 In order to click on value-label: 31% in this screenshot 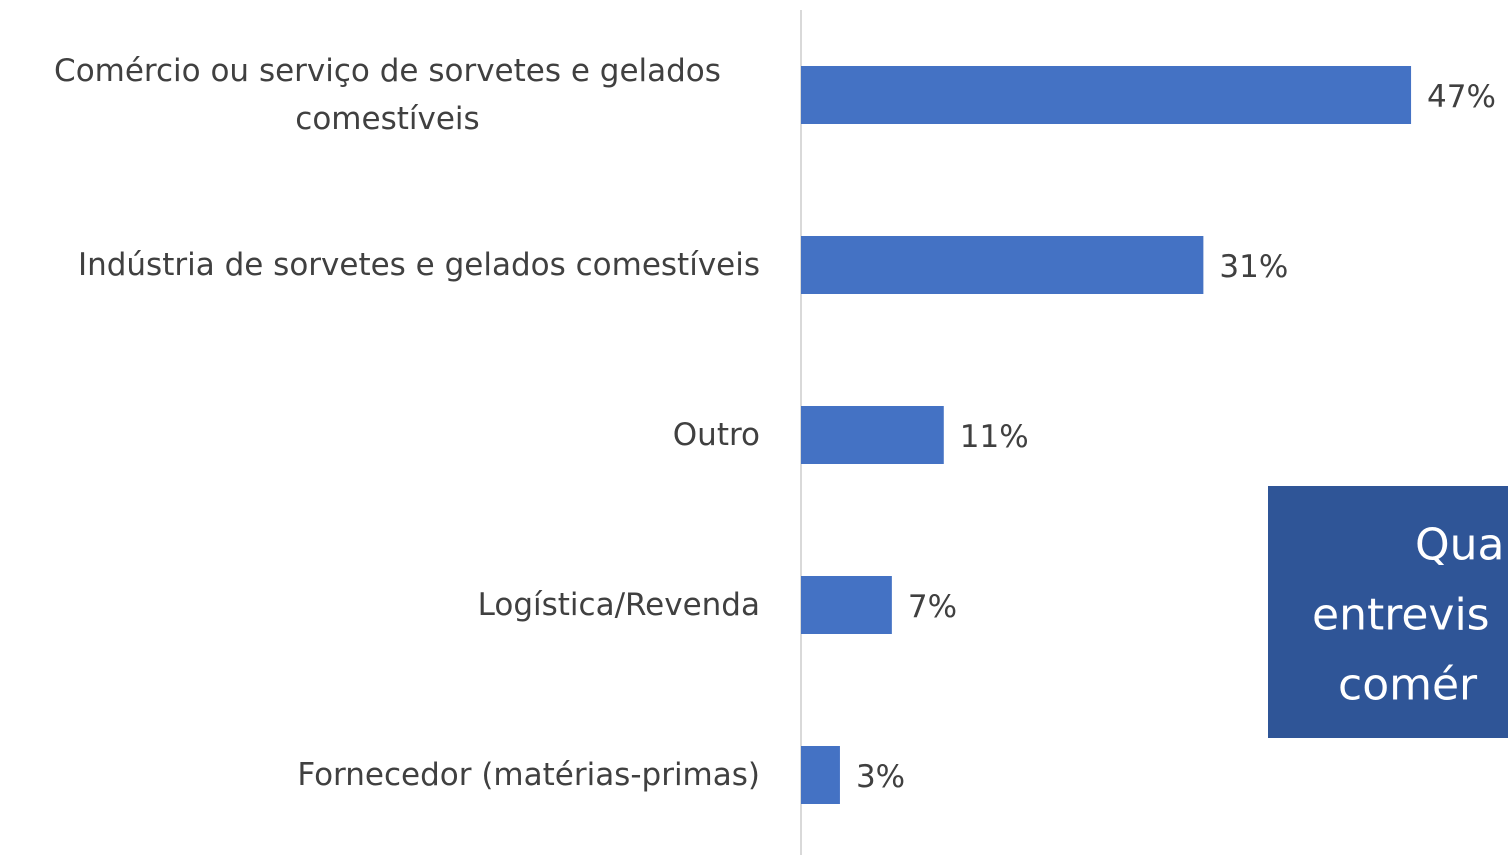, I will do `click(1254, 267)`.